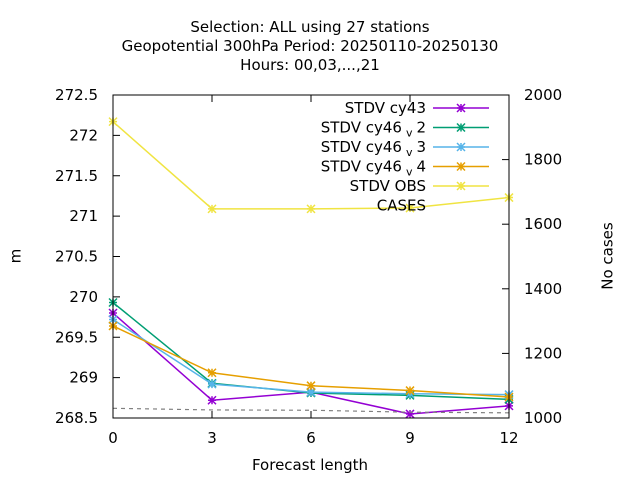  Describe the element at coordinates (83, 378) in the screenshot. I see `y-tick-label: 269` at that location.